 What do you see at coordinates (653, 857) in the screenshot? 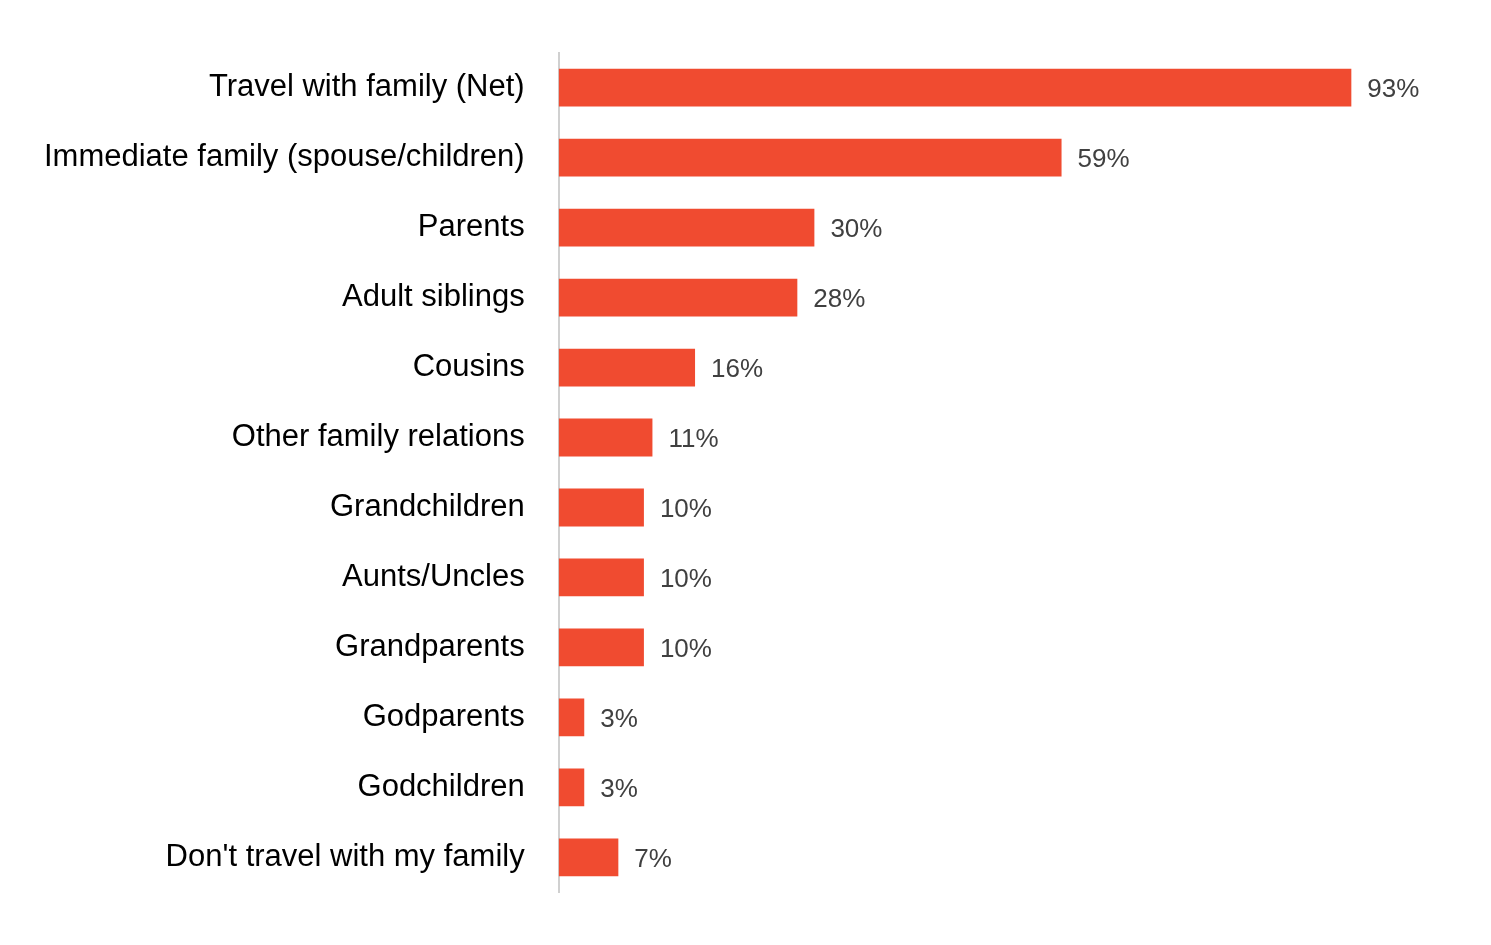
I see `data-label: 7%` at bounding box center [653, 857].